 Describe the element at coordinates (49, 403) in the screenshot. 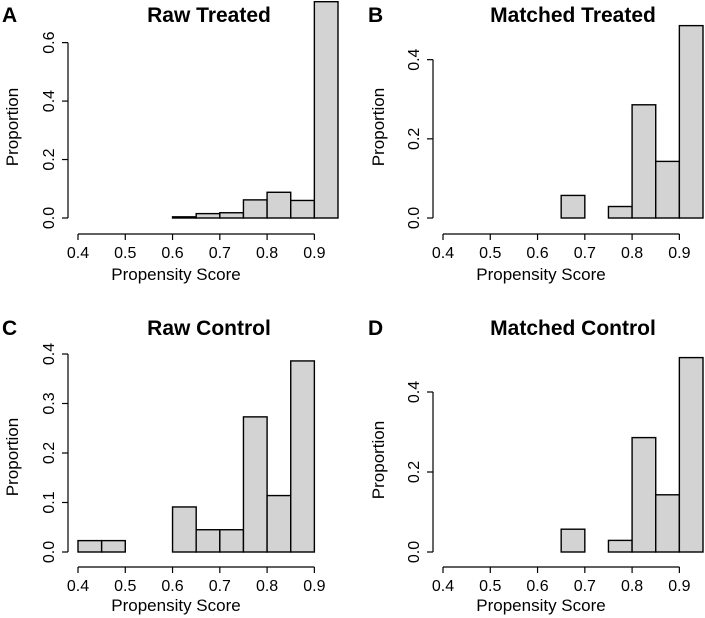

I see `y-tick-label: 0.3` at that location.